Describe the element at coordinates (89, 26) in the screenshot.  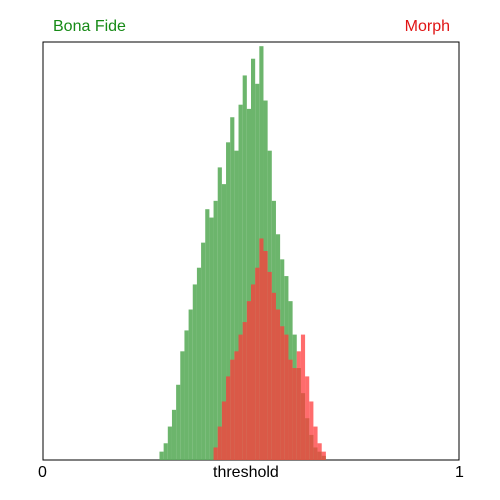
I see `legend-bona-fide: Bona Fide` at that location.